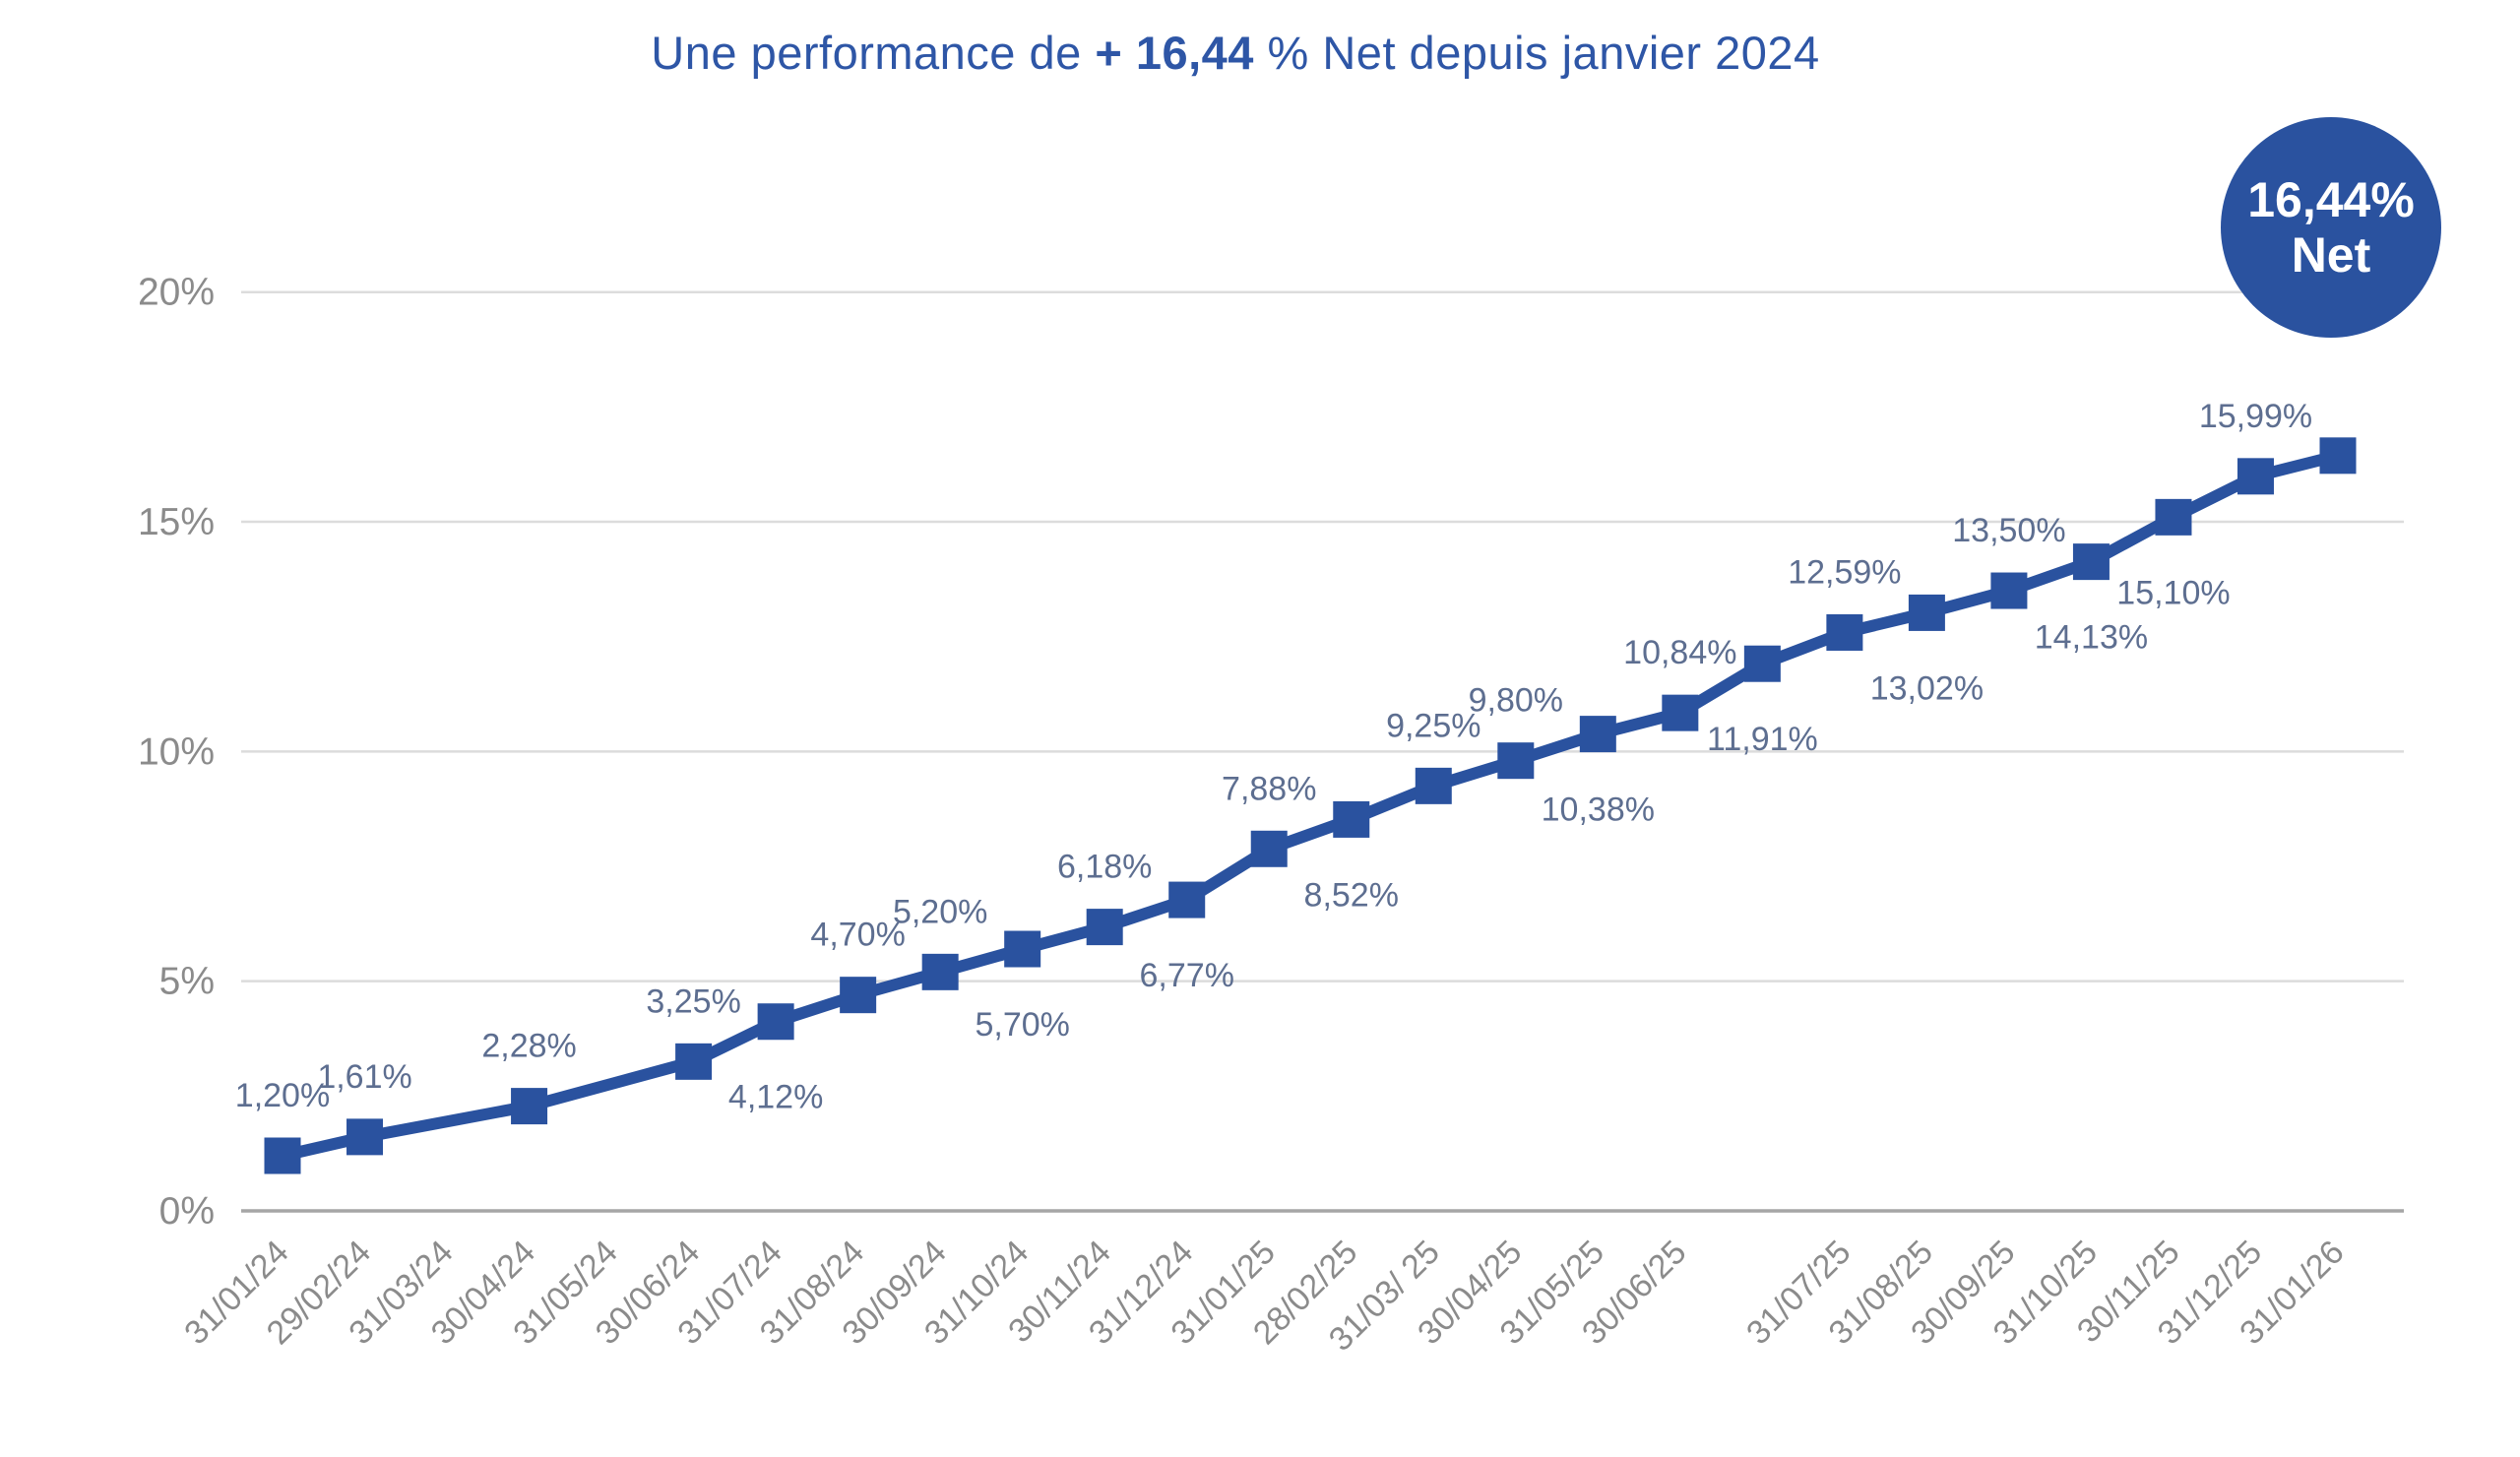 The image size is (2520, 1457). Describe the element at coordinates (1927, 688) in the screenshot. I see `data-point-label: 13,02%` at that location.